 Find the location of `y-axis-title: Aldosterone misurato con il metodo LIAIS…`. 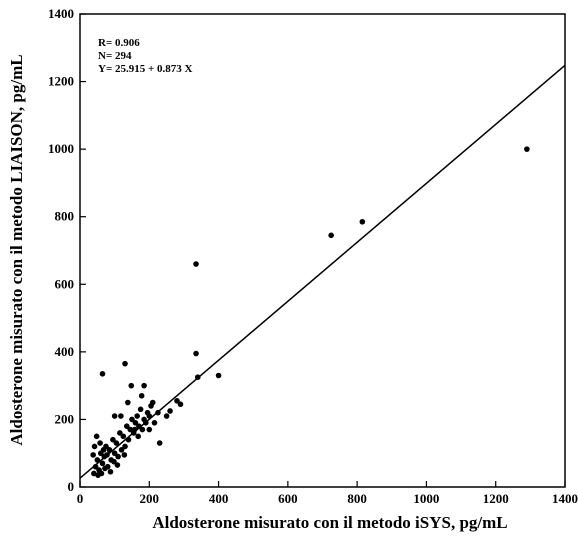

y-axis-title: Aldosterone misurato con il metodo LIAIS… is located at coordinates (16, 249).